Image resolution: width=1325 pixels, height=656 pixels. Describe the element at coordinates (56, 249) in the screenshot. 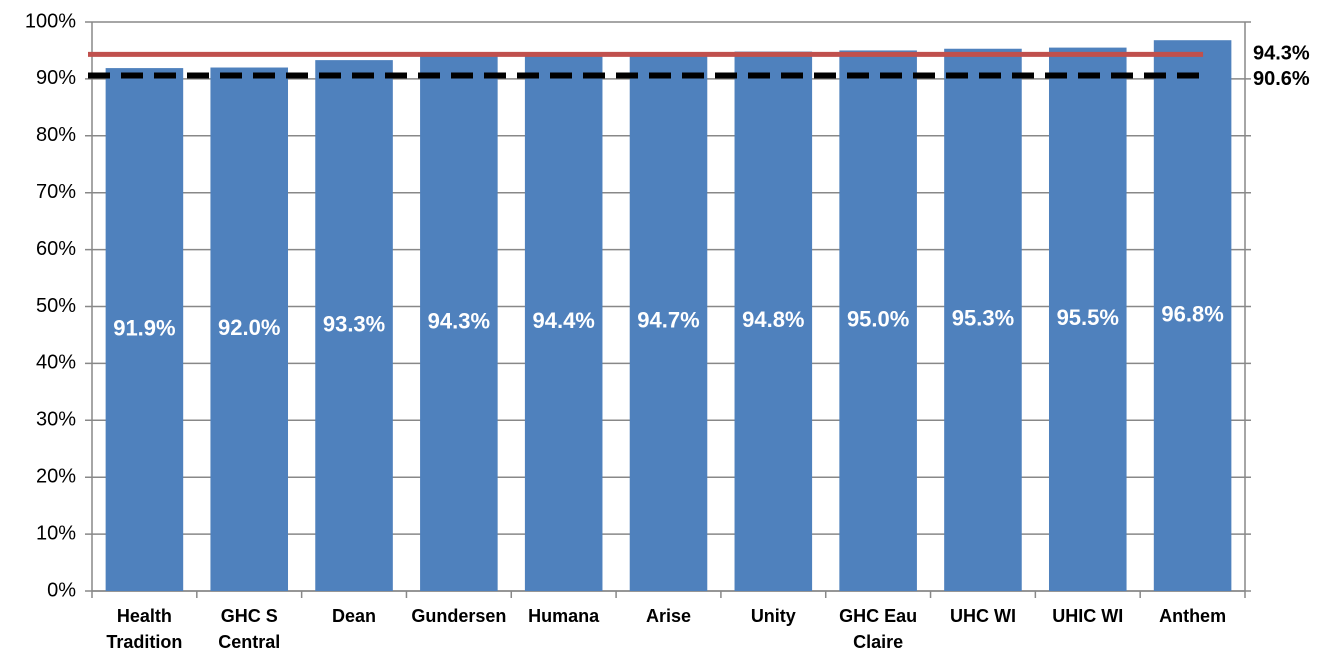

I see `y-tick-label: 60%` at that location.